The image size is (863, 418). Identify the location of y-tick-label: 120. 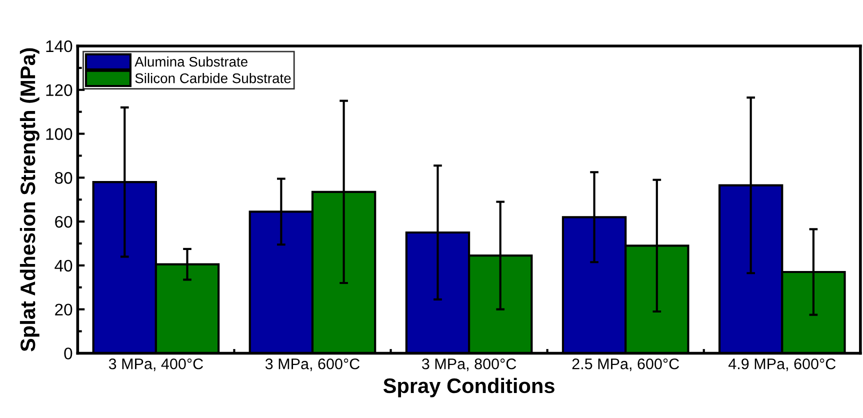
(59, 90).